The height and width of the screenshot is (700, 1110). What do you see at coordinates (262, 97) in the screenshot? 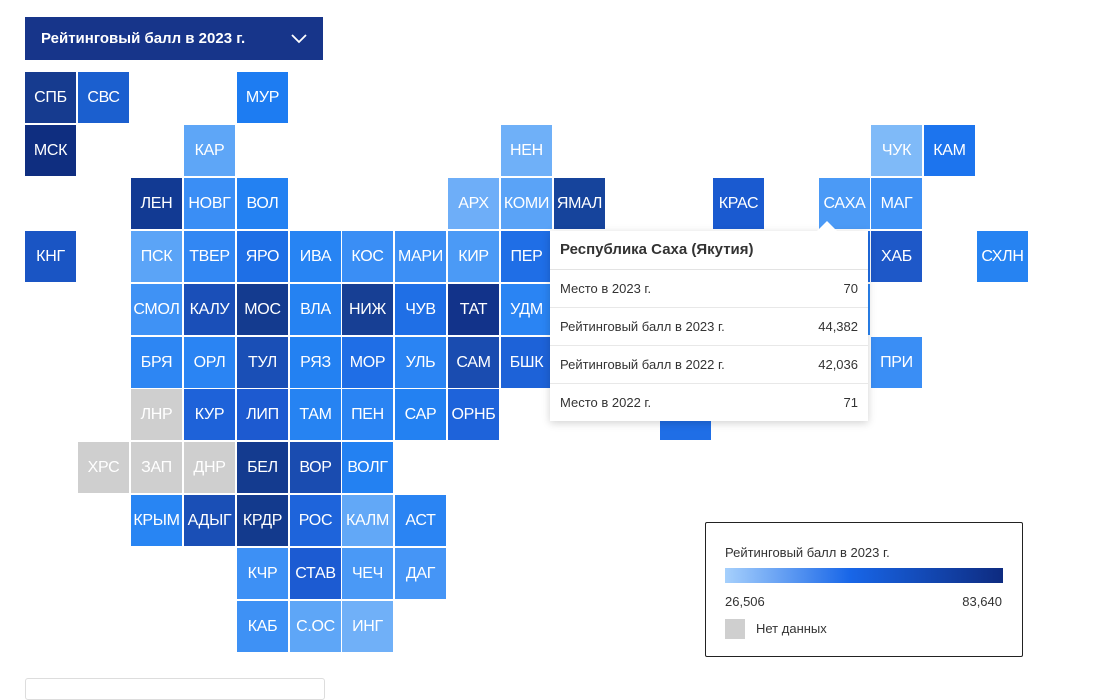
I see `region-tile-2: МУР` at bounding box center [262, 97].